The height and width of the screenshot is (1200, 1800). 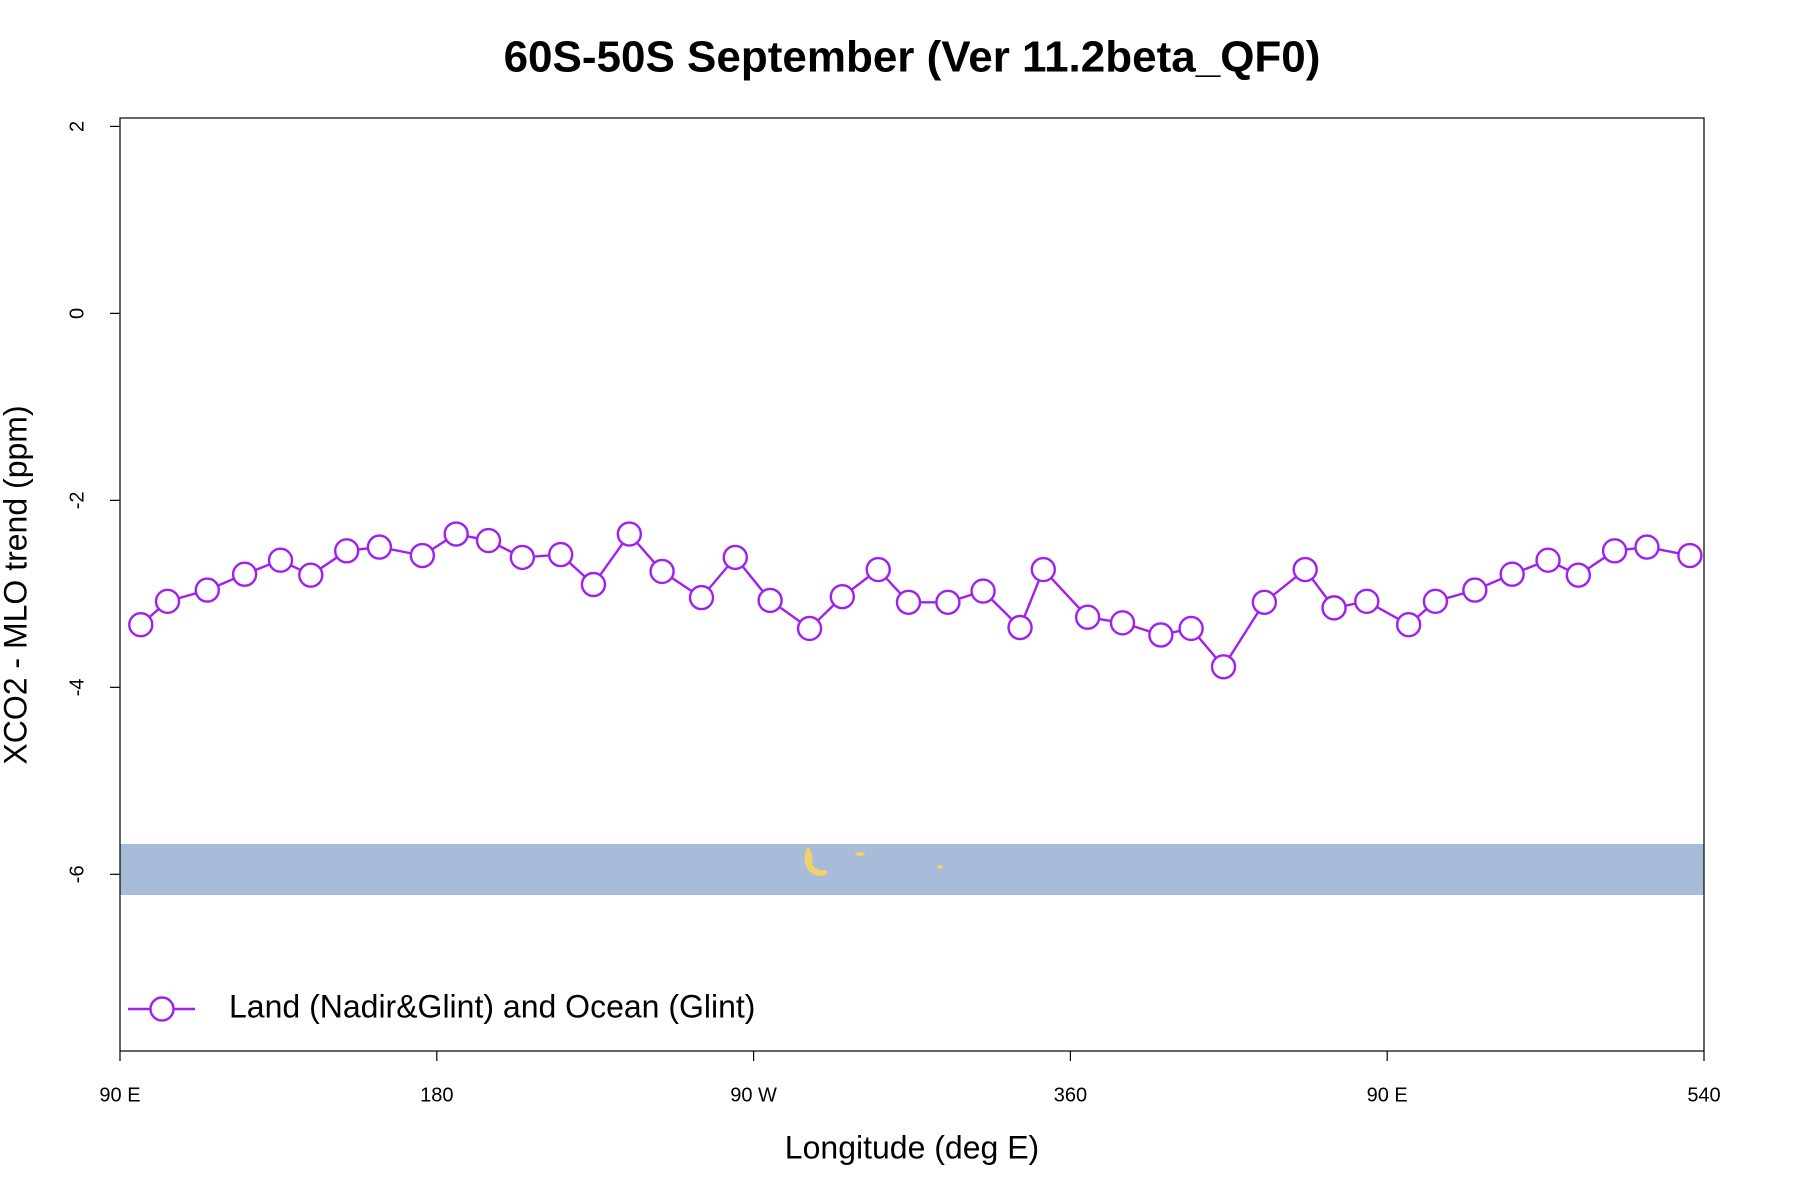 What do you see at coordinates (436, 1095) in the screenshot?
I see `x-tick-label: 180` at bounding box center [436, 1095].